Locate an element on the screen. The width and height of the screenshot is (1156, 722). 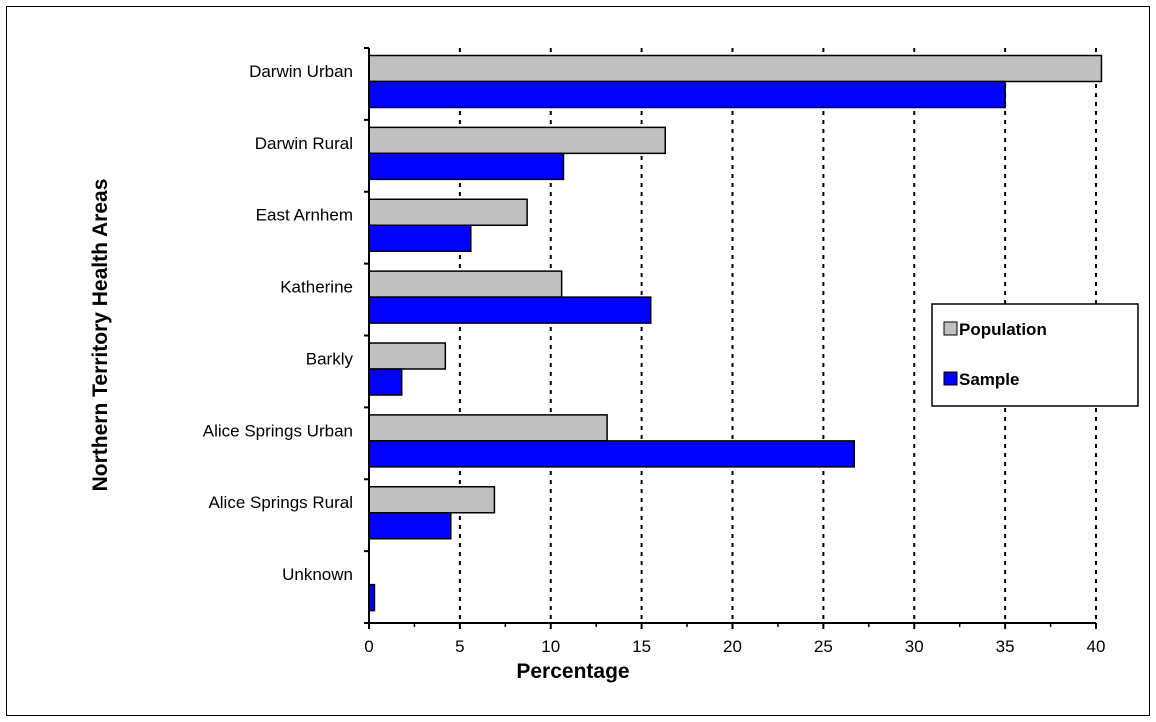
bar-population-alice-springs-rural is located at coordinates (432, 500).